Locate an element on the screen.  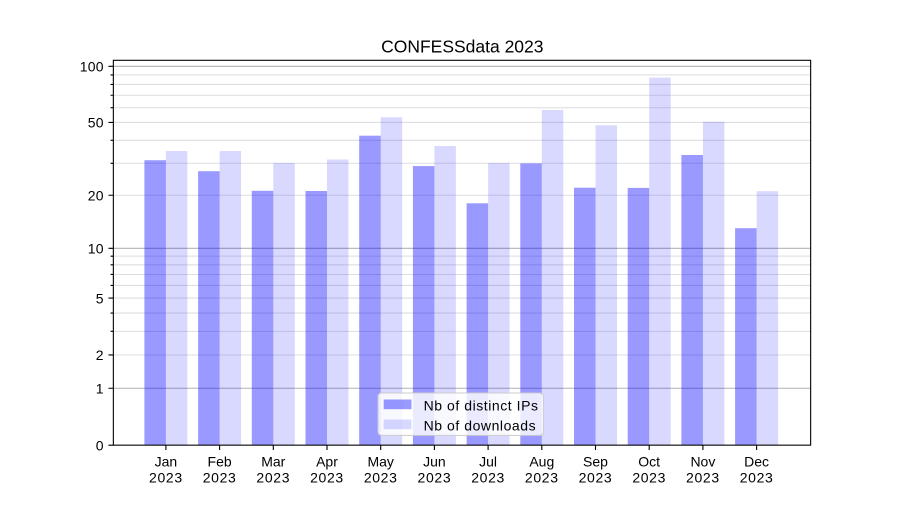
svg-text: 5 is located at coordinates (100, 298).